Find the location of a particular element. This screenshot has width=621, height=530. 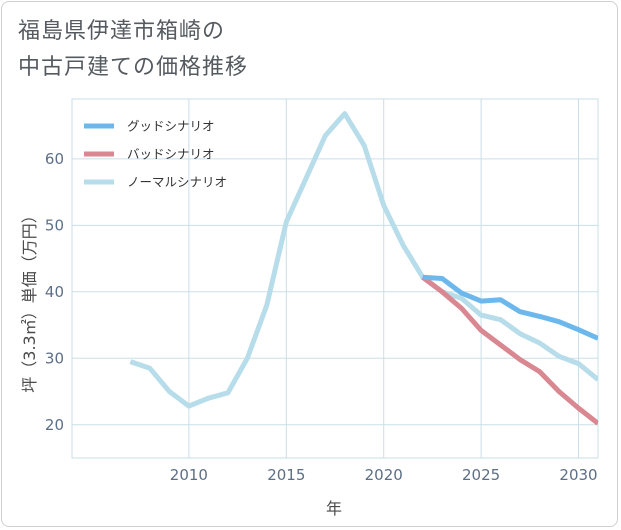

y-axis-ticks: 20 30 40 50 60 is located at coordinates (54, 292).